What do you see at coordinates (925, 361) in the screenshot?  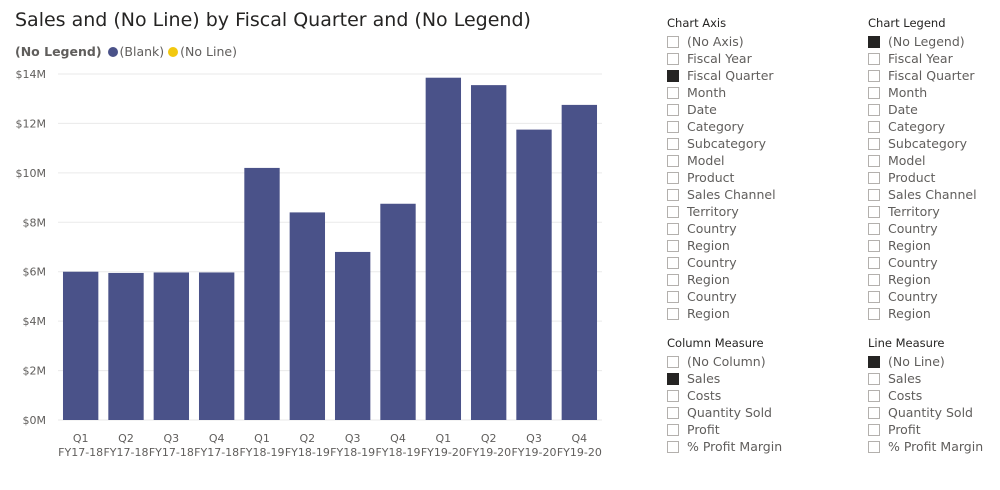 I see `slicer-option: (No Line)` at bounding box center [925, 361].